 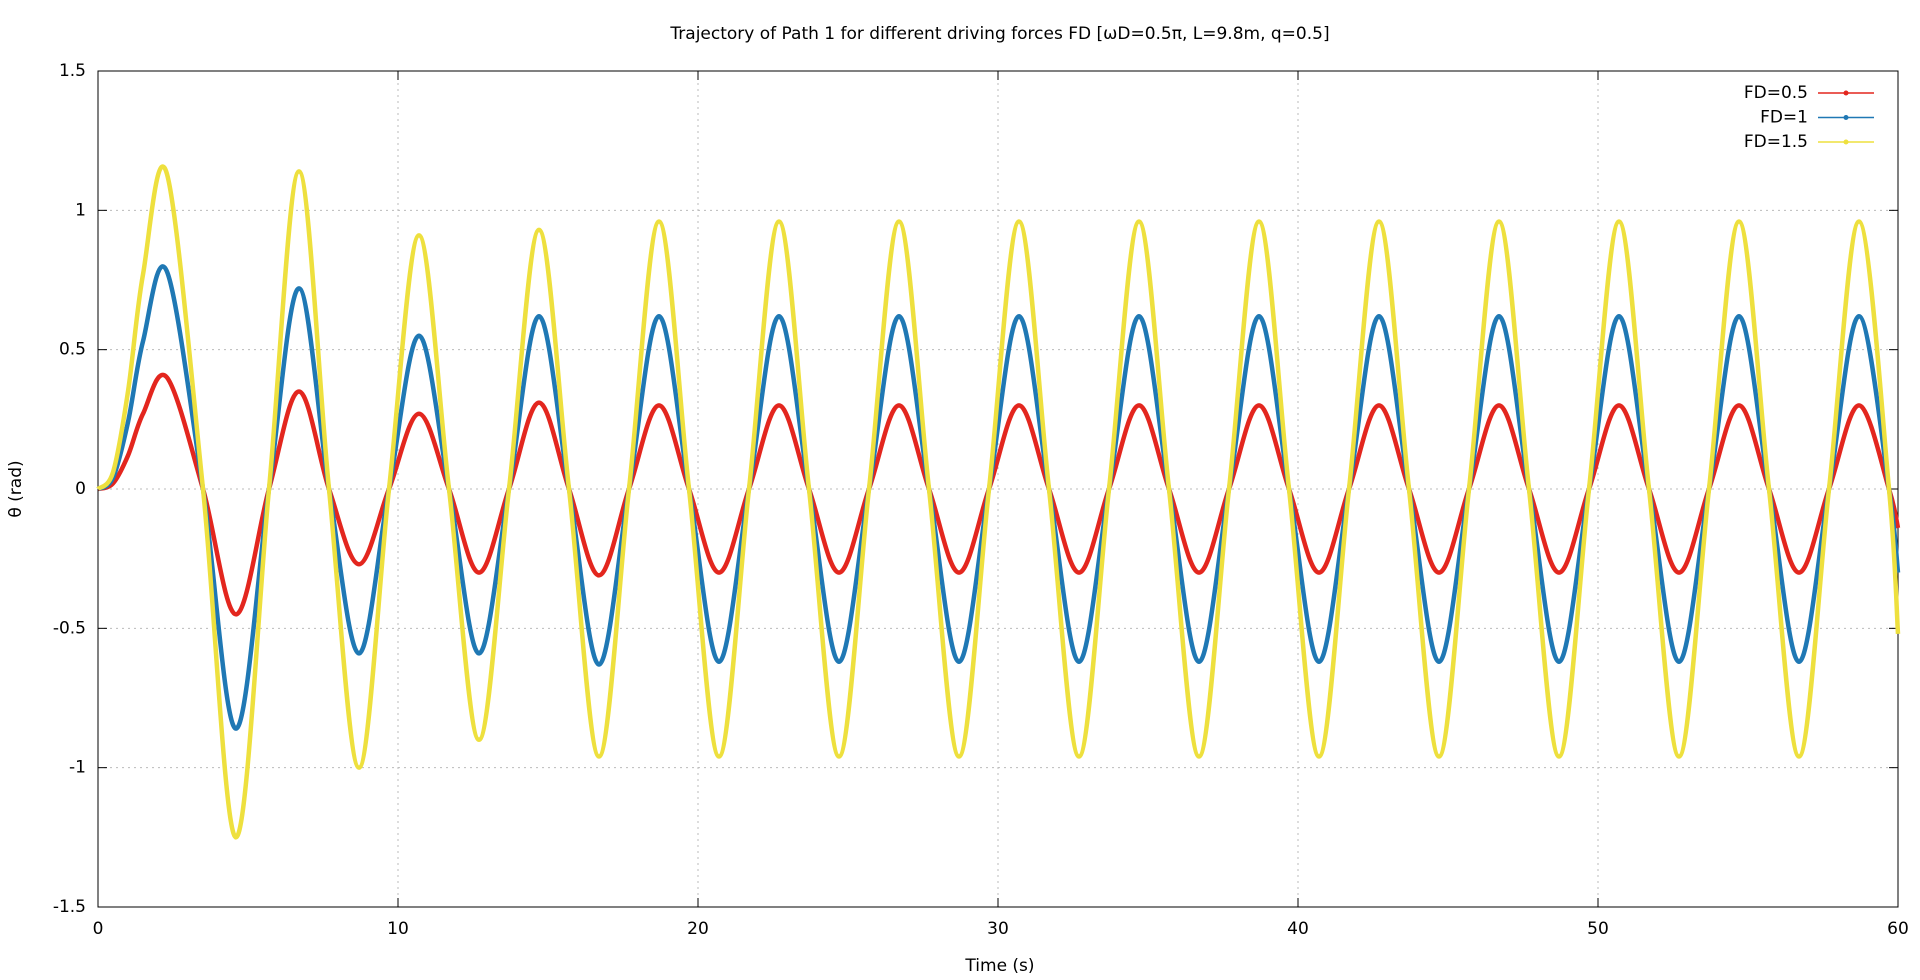 I want to click on x-tick-label: 50, so click(x=1598, y=929).